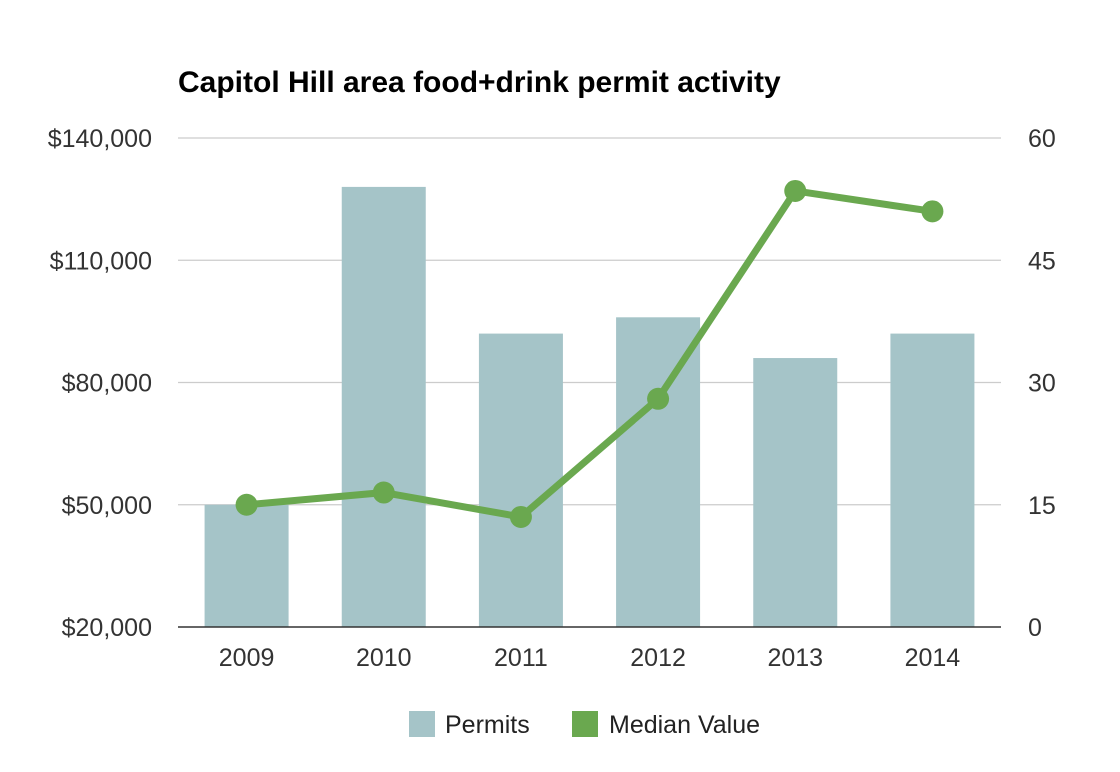 This screenshot has height=772, width=1120. What do you see at coordinates (107, 628) in the screenshot?
I see `y-left-tick-label: $20,000` at bounding box center [107, 628].